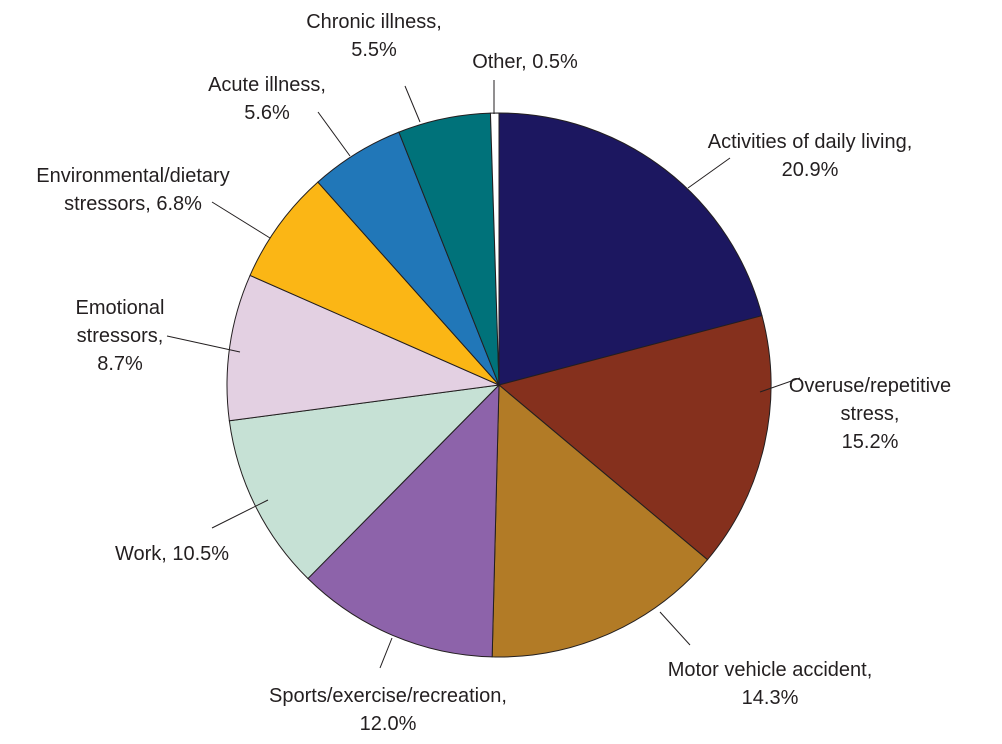 The height and width of the screenshot is (744, 1002). I want to click on slice-label-environmental-dietary: Environmental/dietary stressors, 6.8%, so click(132, 190).